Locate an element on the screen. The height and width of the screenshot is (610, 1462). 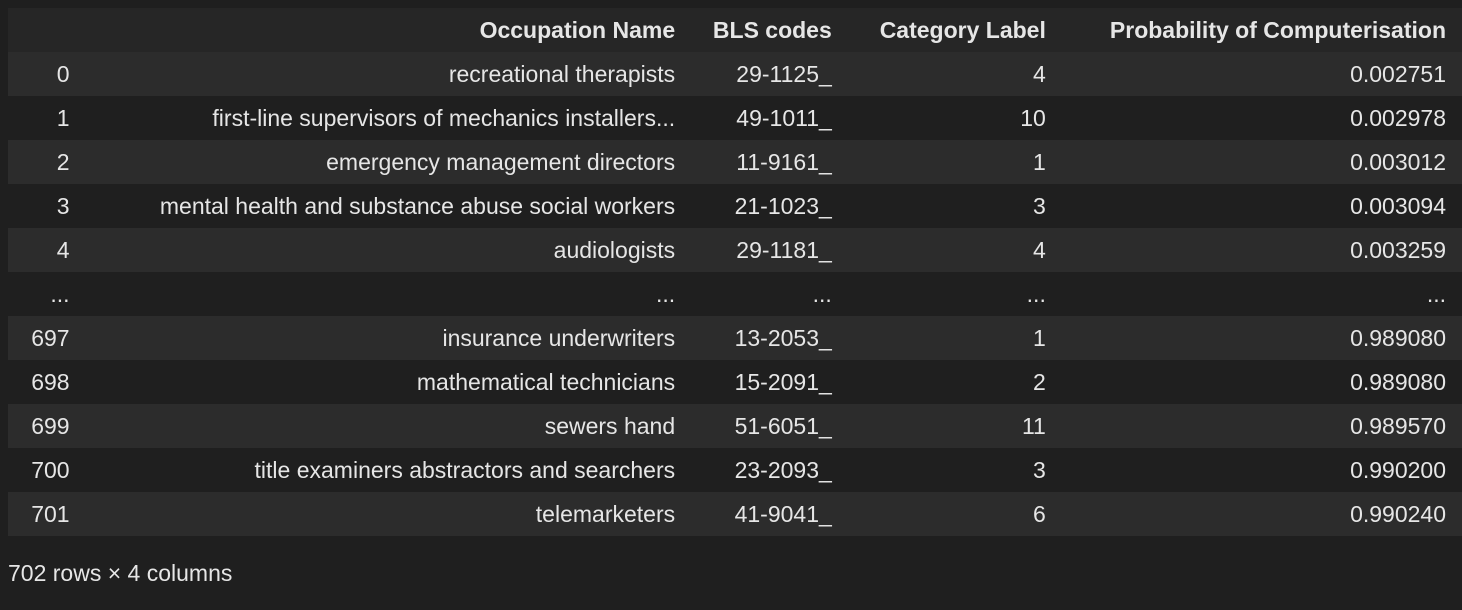
category-label-cell: 6 is located at coordinates (1039, 513).